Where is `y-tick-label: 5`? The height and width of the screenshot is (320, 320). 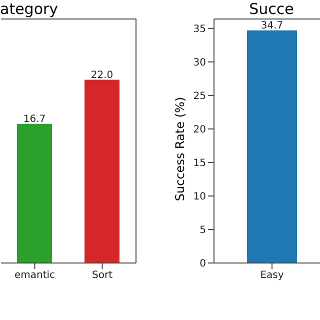
y-tick-label: 5 is located at coordinates (203, 230).